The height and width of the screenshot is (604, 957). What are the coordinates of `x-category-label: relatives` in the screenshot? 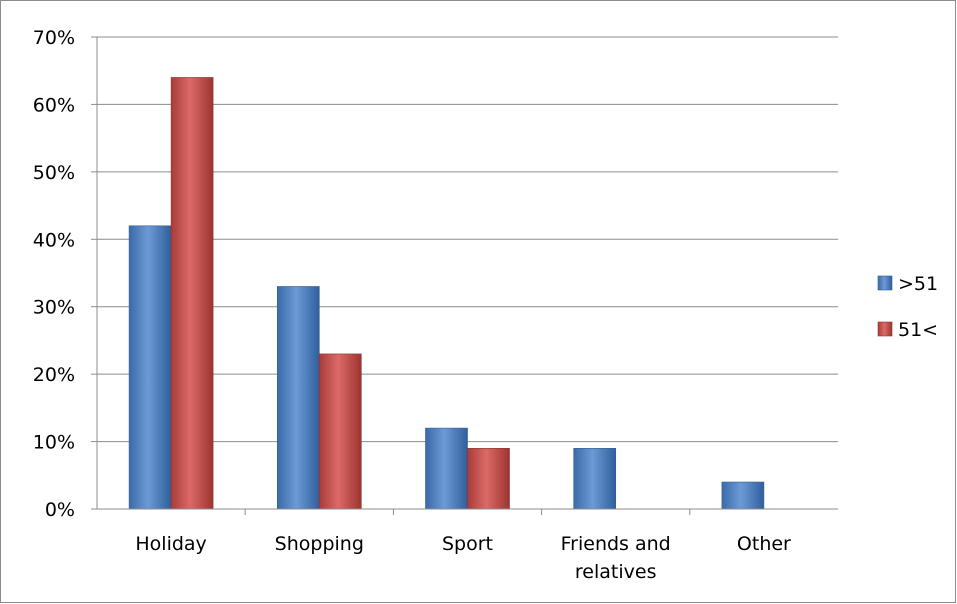 It's located at (616, 572).